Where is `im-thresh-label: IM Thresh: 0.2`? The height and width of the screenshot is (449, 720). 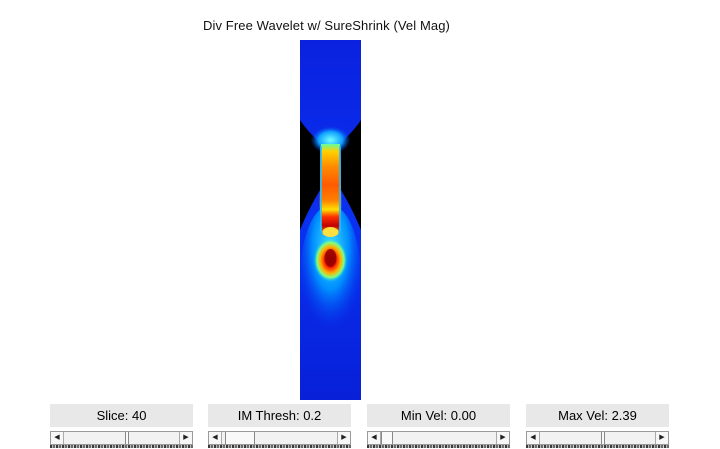 im-thresh-label: IM Thresh: 0.2 is located at coordinates (279, 415).